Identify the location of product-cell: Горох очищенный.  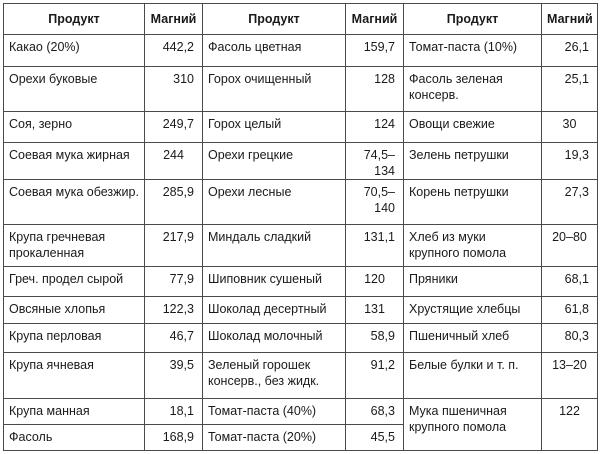
(274, 89).